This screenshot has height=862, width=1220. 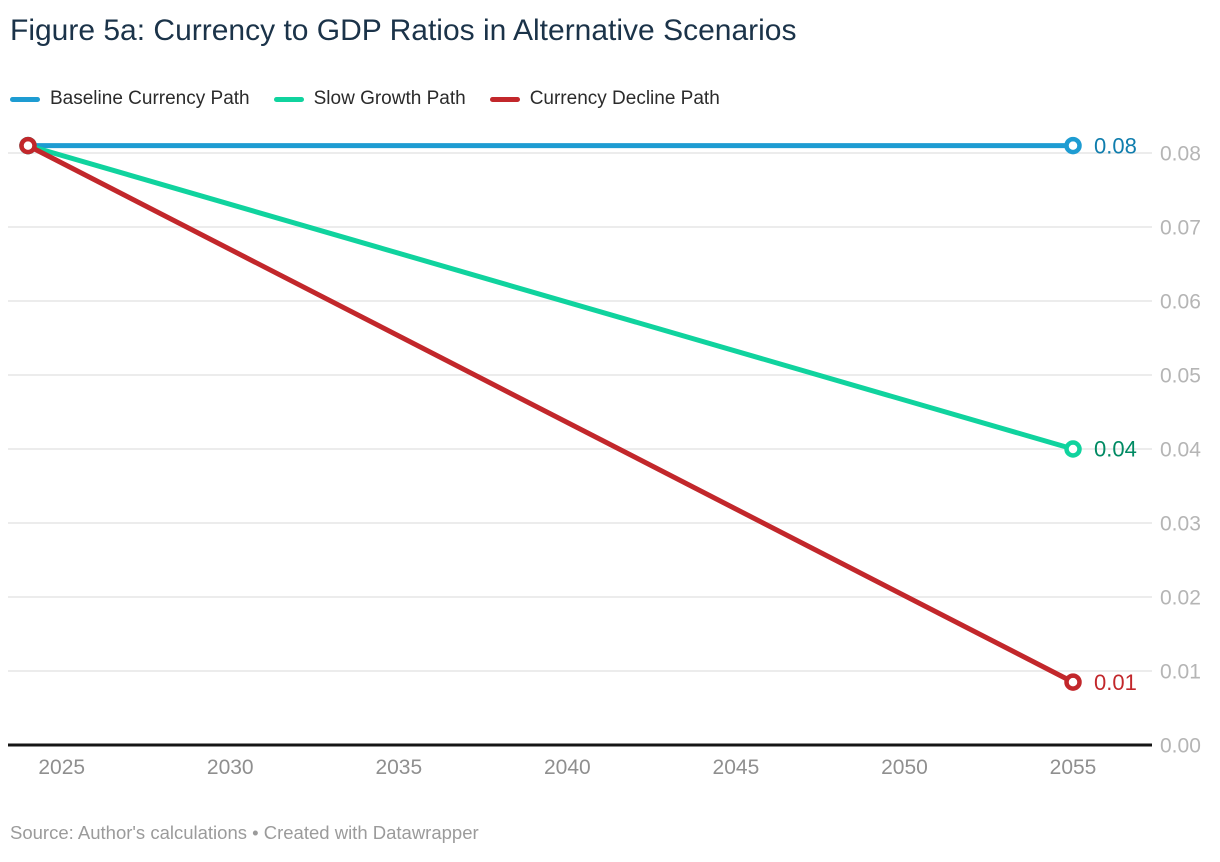 What do you see at coordinates (736, 767) in the screenshot?
I see `x-tick-label: 2045` at bounding box center [736, 767].